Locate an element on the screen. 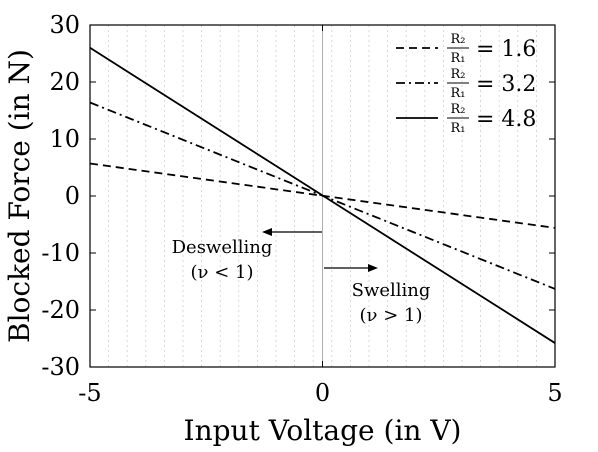 The width and height of the screenshot is (598, 452). deswelling-label: Deswelling is located at coordinates (222, 247).